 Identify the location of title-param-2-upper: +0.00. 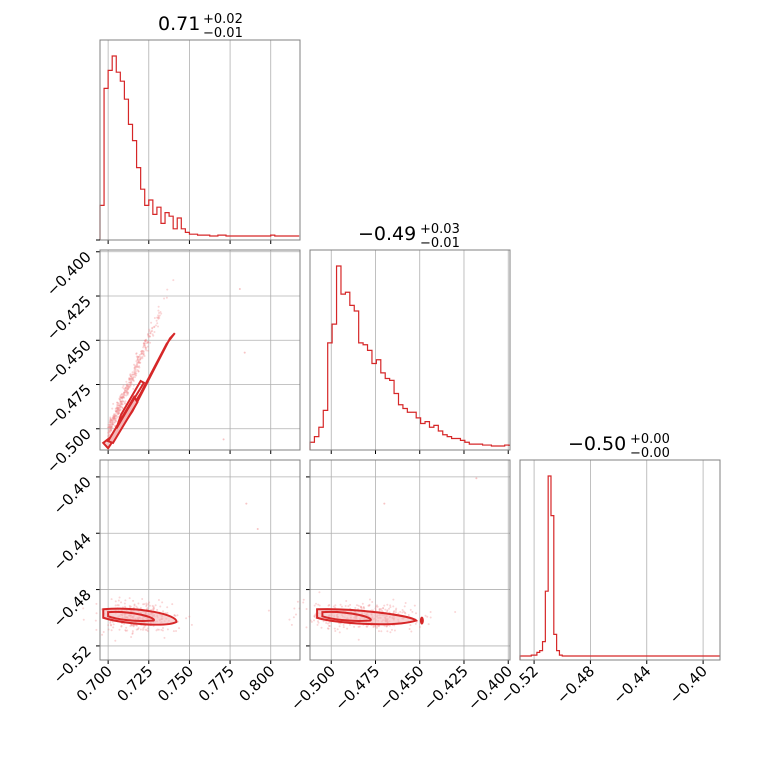
(650, 439).